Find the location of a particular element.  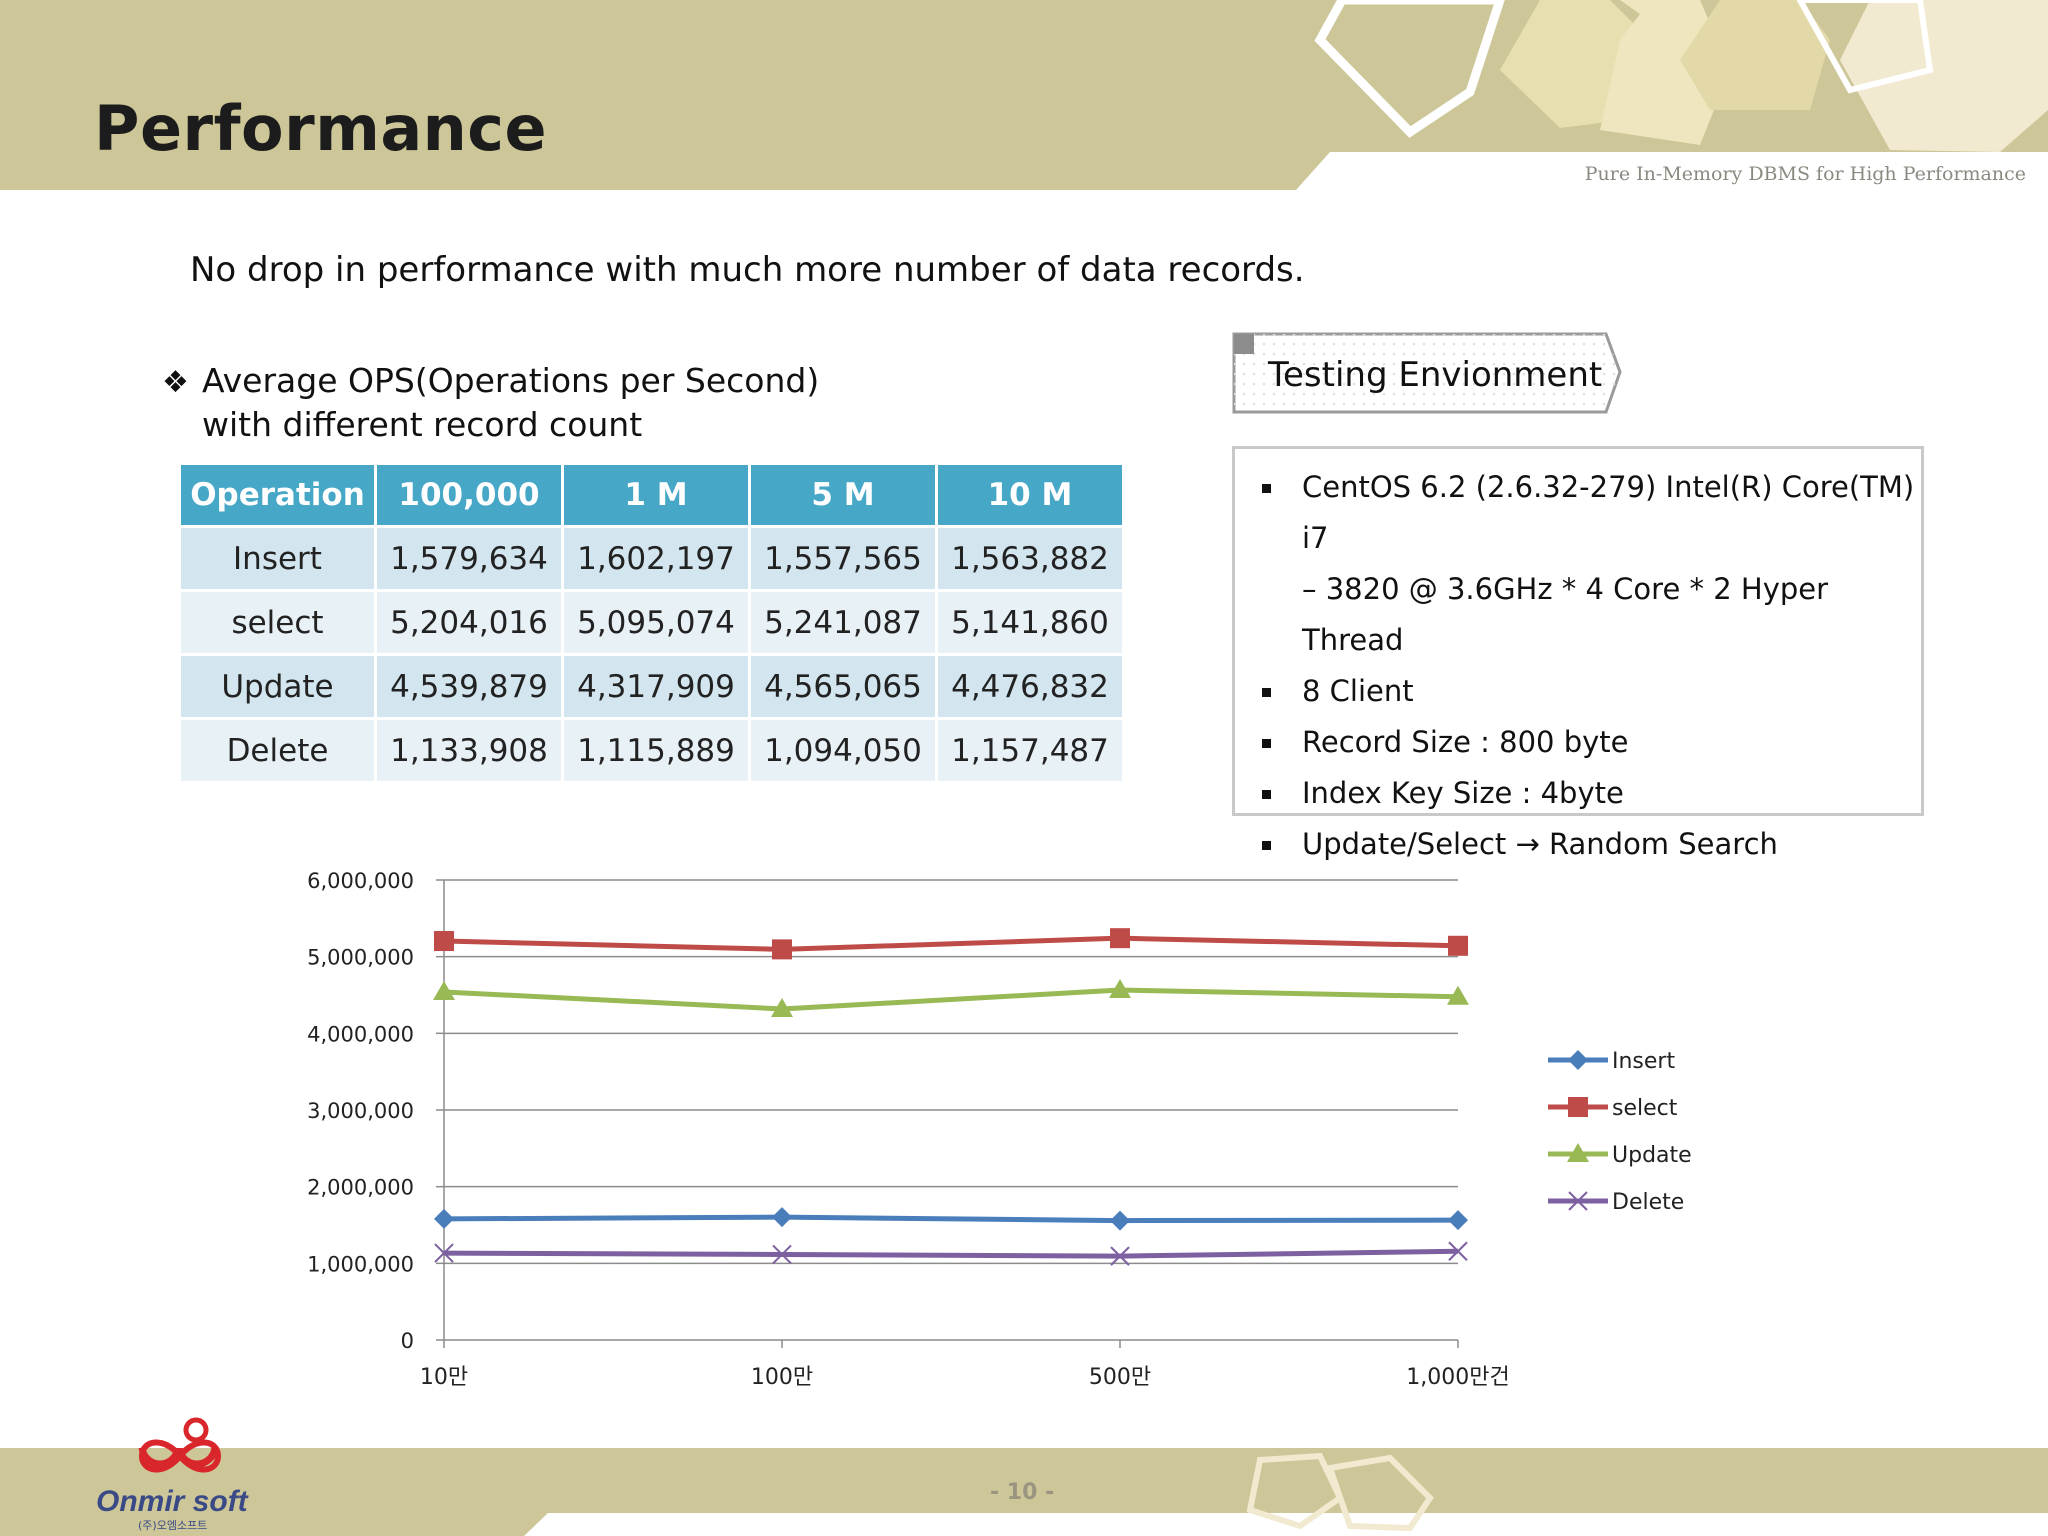

x-tick-label: 10만 is located at coordinates (444, 1377).